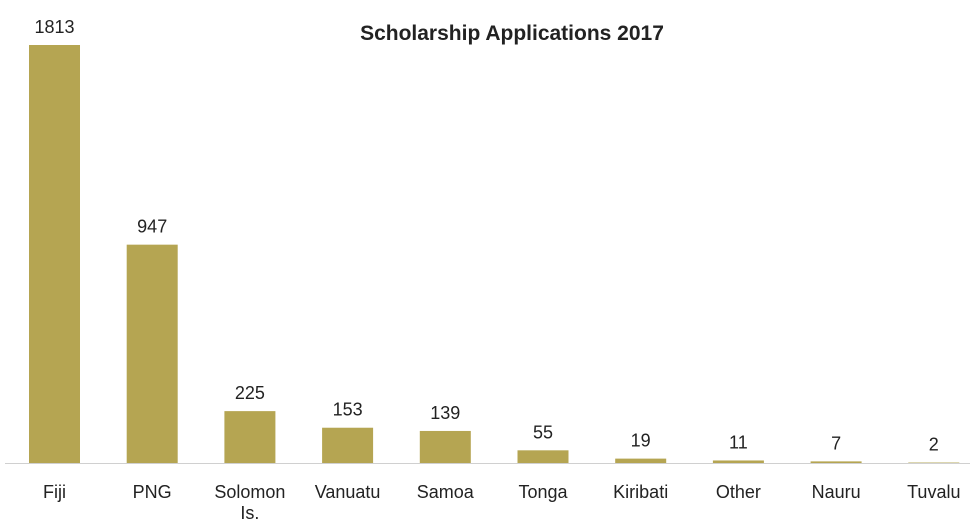 Image resolution: width=974 pixels, height=529 pixels. What do you see at coordinates (54, 27) in the screenshot?
I see `data-label: 1813` at bounding box center [54, 27].